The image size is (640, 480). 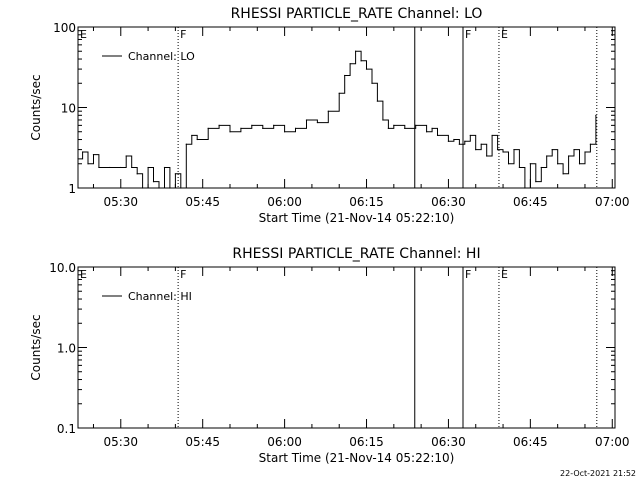 What do you see at coordinates (66, 429) in the screenshot?
I see `y-tick-label: 0.1` at bounding box center [66, 429].